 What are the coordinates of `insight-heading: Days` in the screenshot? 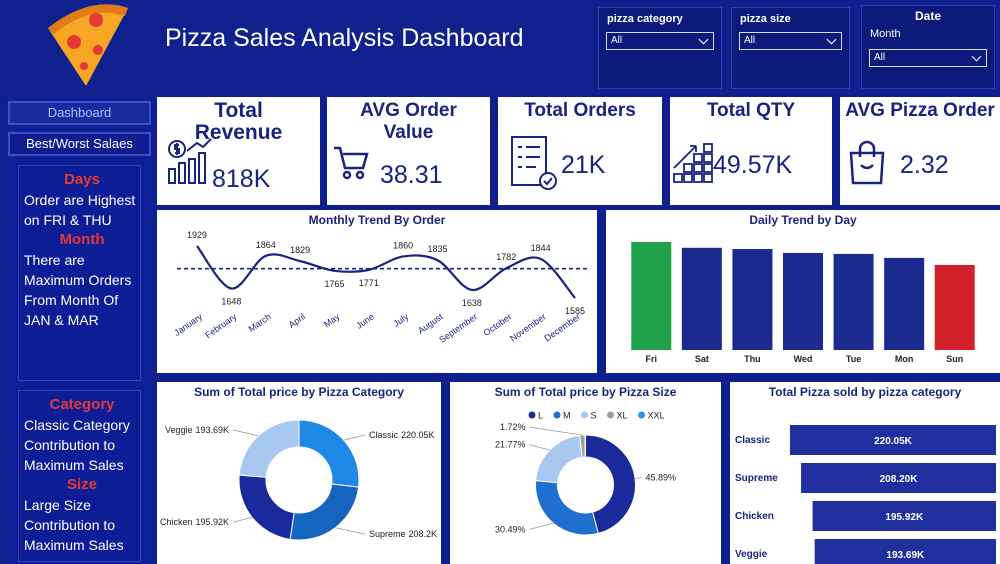 It's located at (82, 179).